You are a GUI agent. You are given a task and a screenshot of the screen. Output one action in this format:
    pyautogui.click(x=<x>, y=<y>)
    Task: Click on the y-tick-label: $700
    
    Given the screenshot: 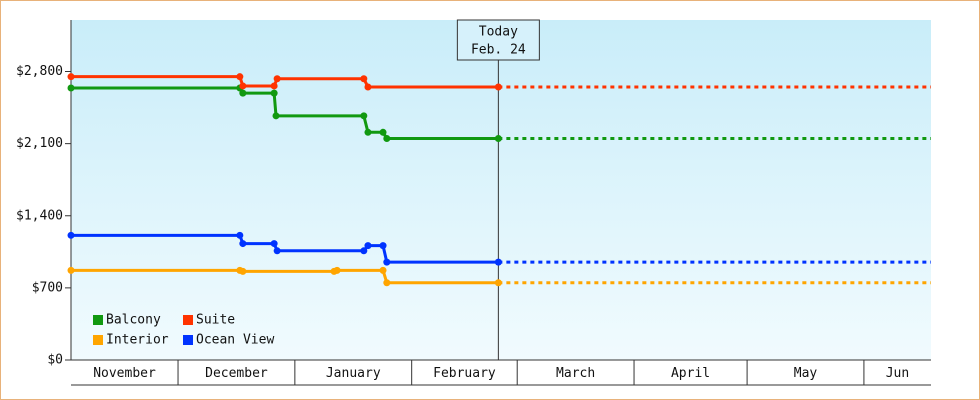 What is the action you would take?
    pyautogui.click(x=47, y=287)
    